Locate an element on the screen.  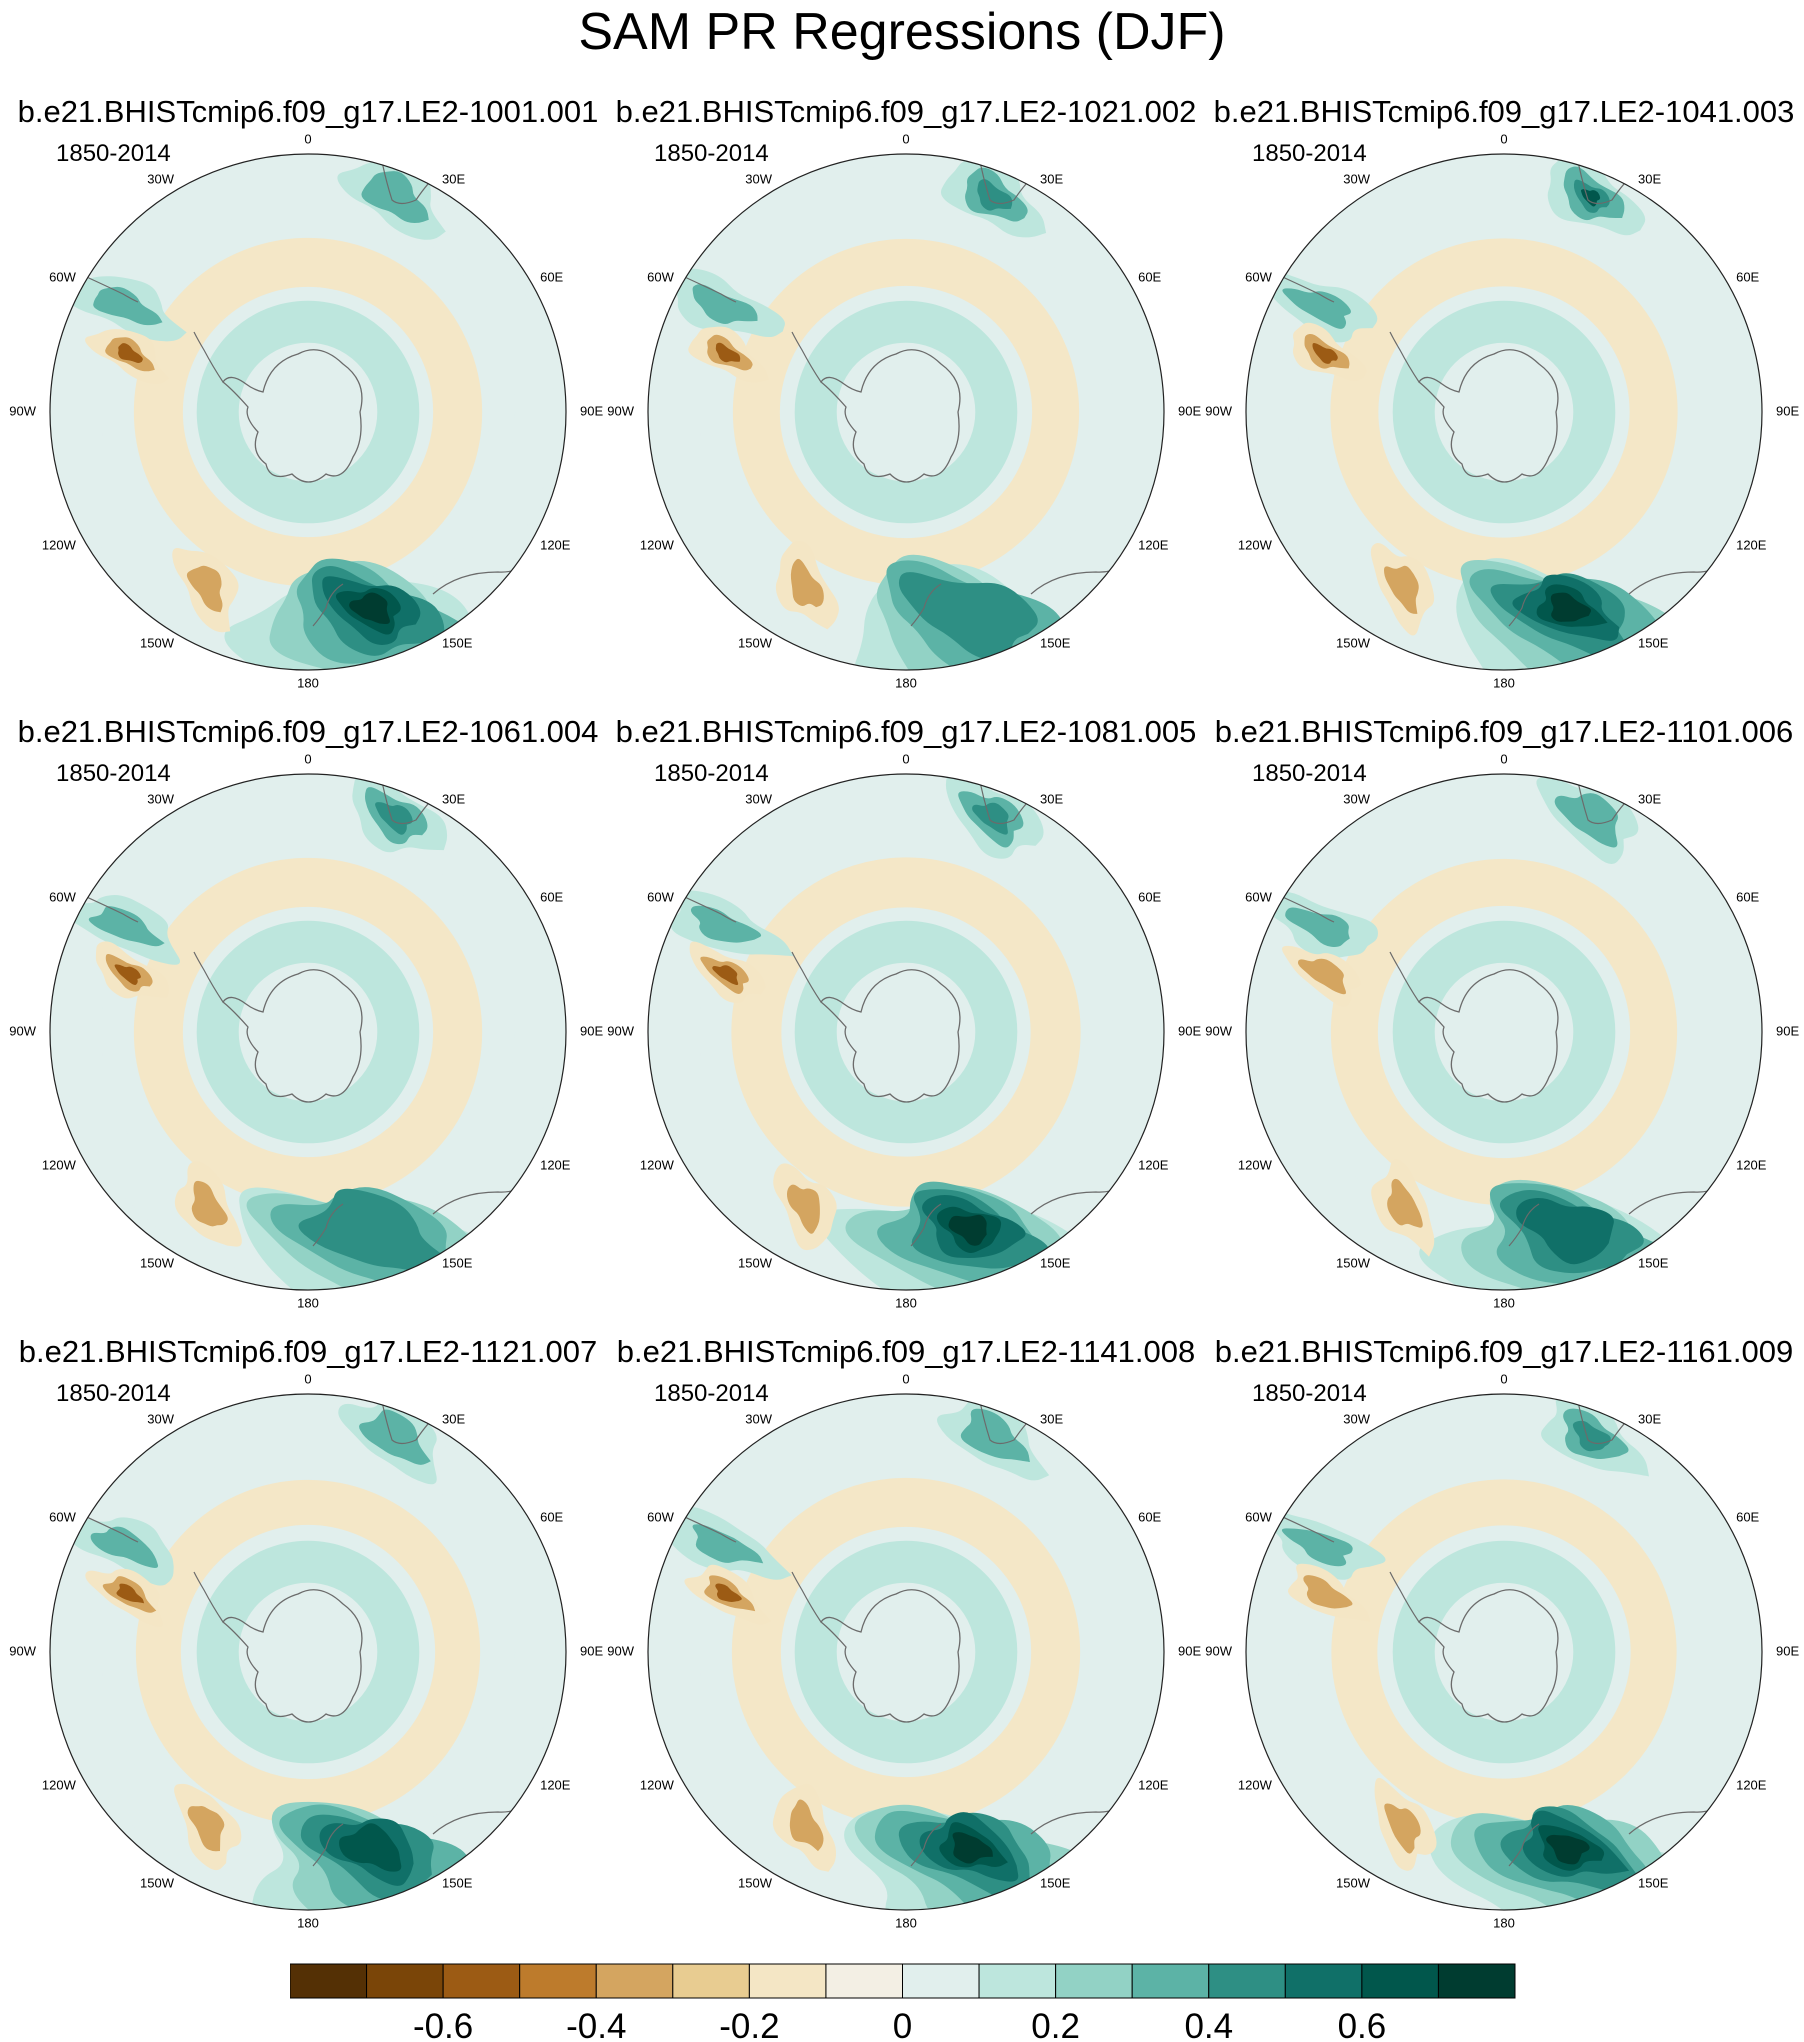
dry-ring-band is located at coordinates (906, 1032).